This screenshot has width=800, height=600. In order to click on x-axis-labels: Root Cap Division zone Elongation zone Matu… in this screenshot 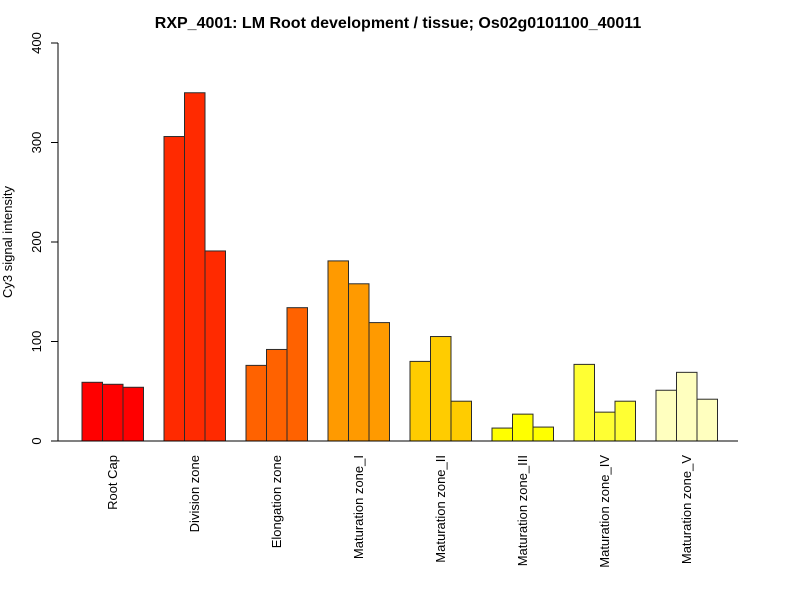, I will do `click(399, 511)`.